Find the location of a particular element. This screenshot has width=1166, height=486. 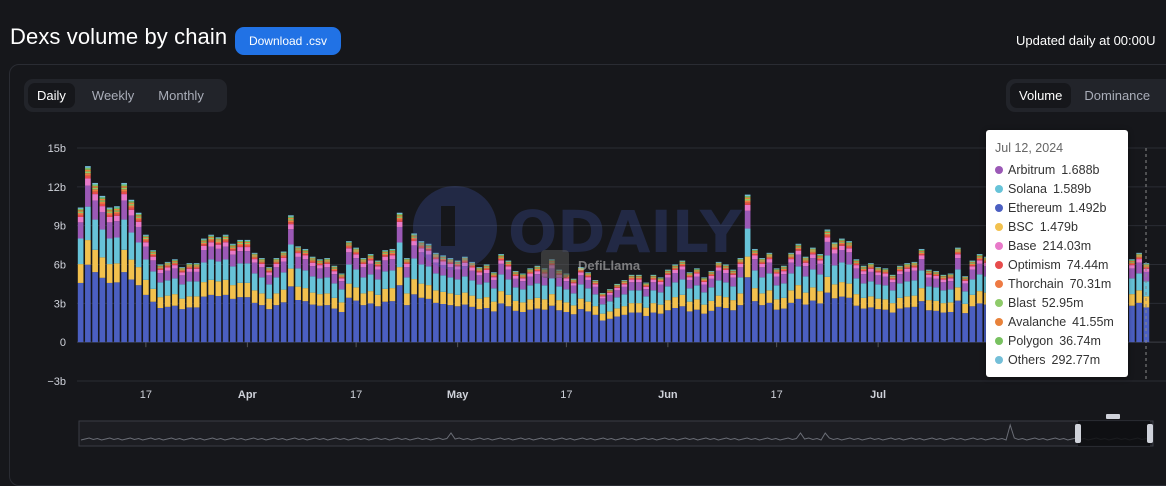

tooltip-series-name: Optimism is located at coordinates (1034, 265).